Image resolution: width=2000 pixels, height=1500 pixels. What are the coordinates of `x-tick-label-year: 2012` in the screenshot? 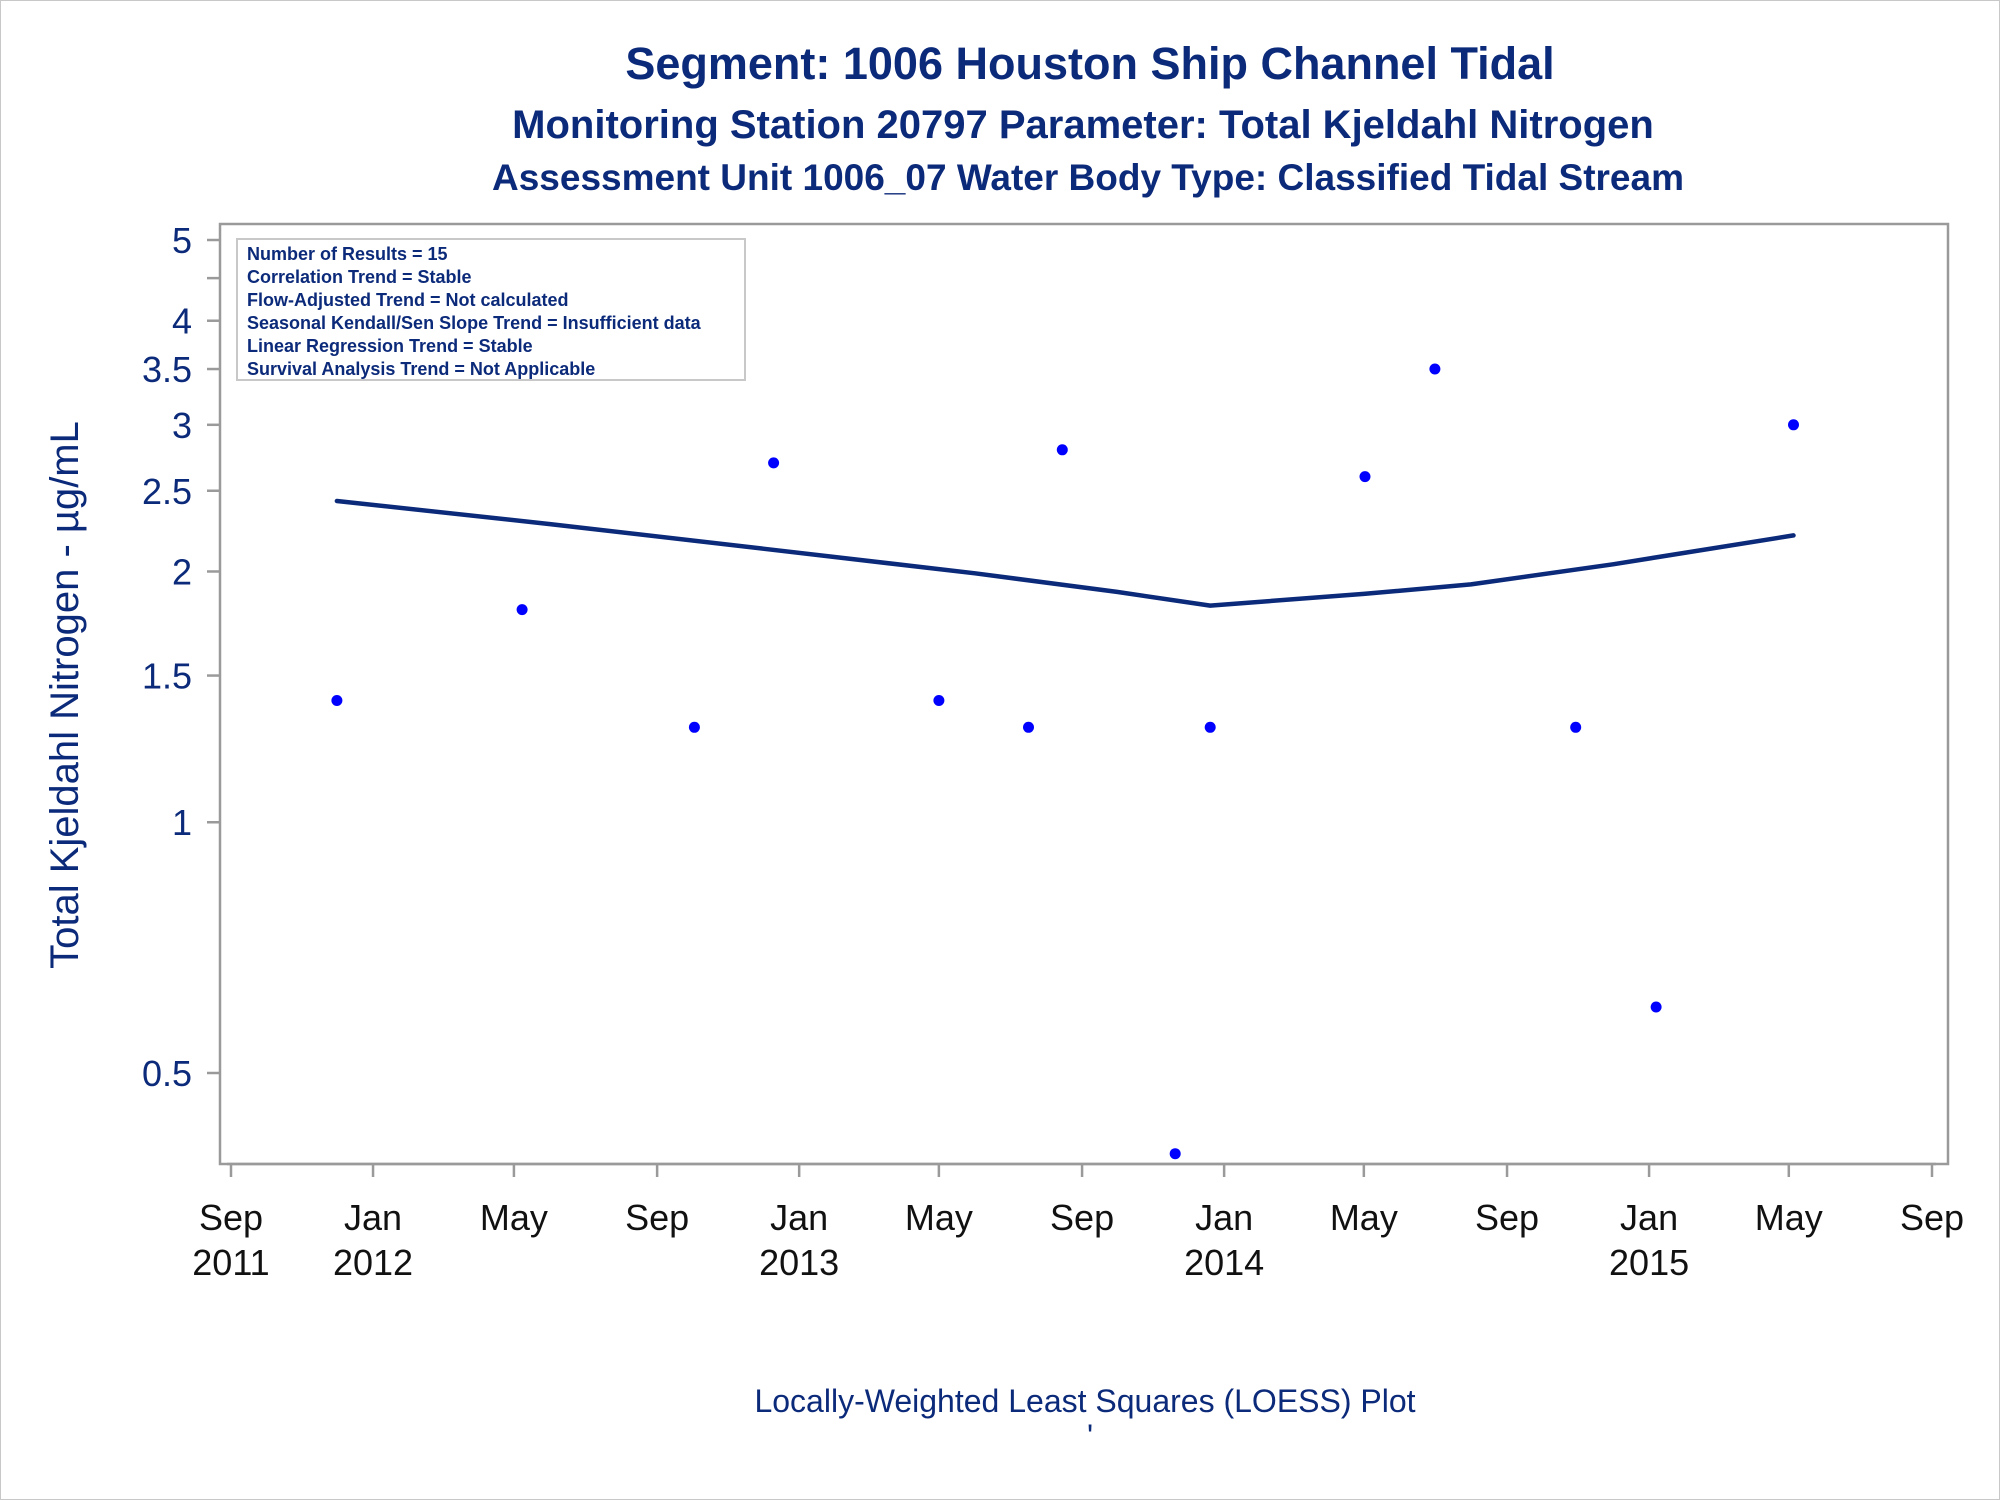 It's located at (373, 1262).